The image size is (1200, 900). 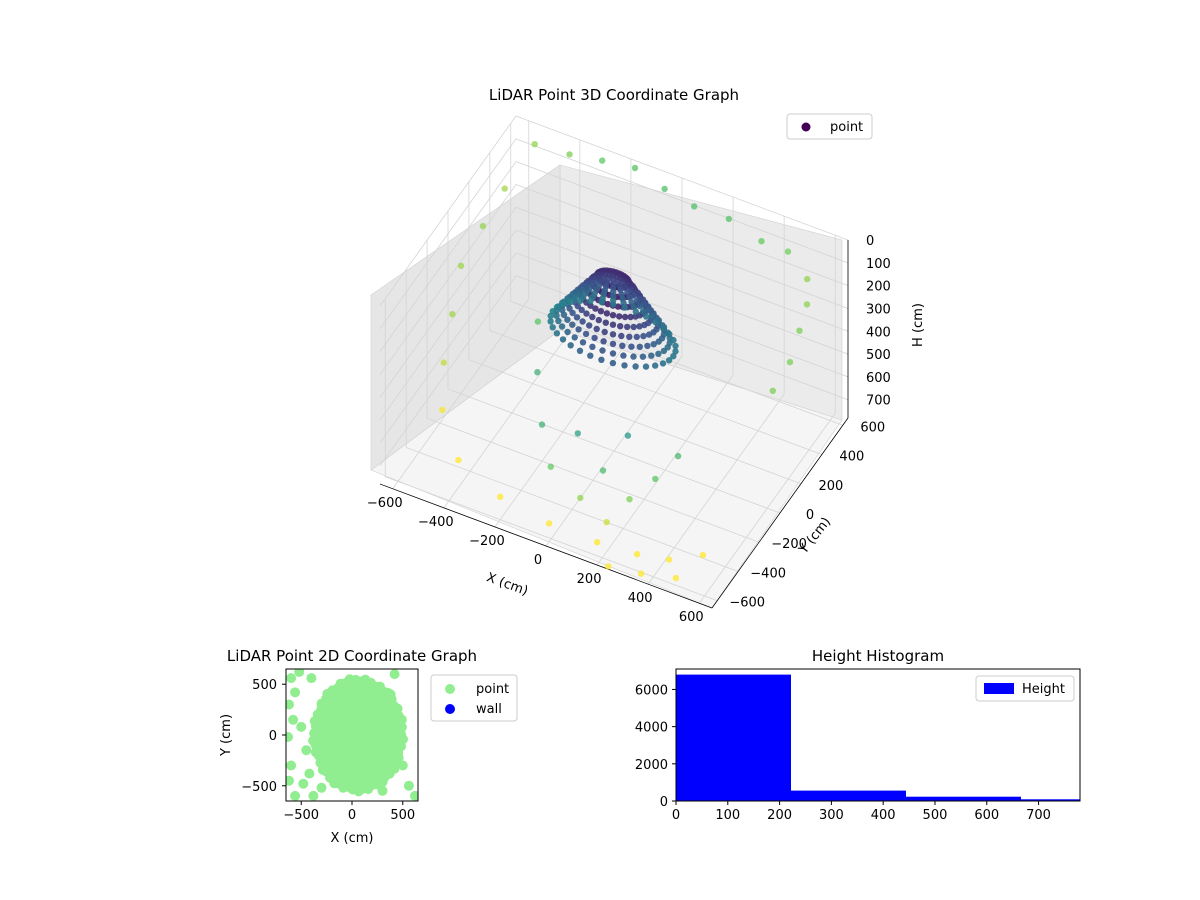 I want to click on legend-3d: point, so click(x=829, y=126).